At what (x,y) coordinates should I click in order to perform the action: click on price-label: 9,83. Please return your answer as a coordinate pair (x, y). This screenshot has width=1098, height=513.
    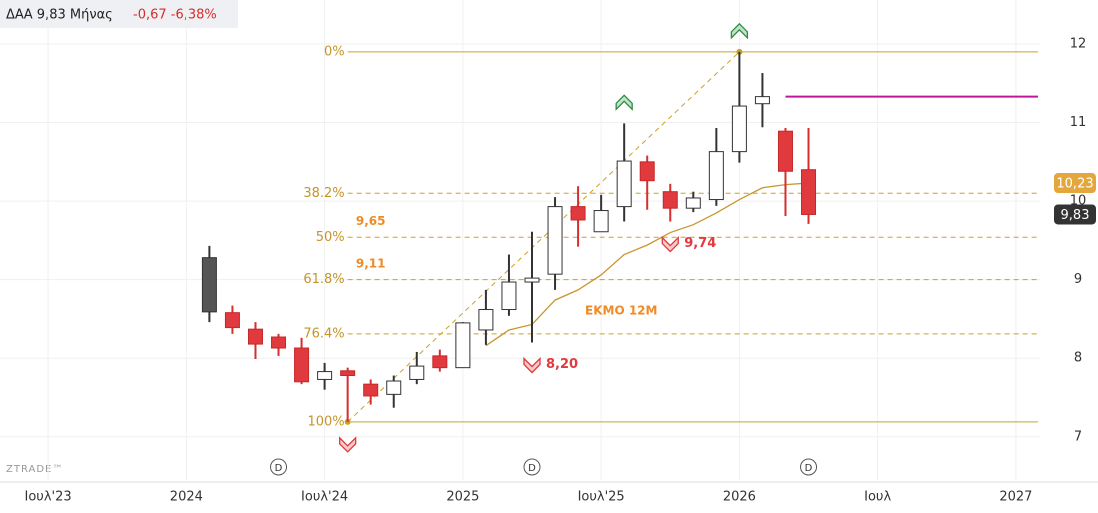
    Looking at the image, I should click on (1075, 215).